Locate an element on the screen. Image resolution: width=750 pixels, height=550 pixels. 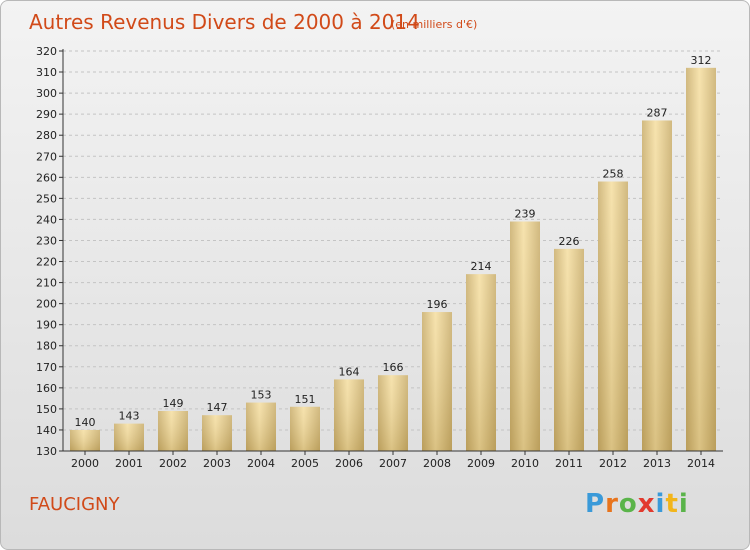
y-tick-label: 320 is located at coordinates (46, 51).